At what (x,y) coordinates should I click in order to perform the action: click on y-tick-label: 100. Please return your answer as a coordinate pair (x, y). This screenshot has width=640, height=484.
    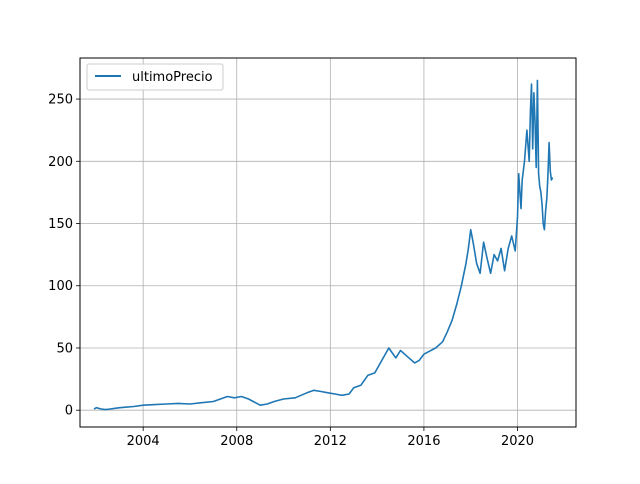
    Looking at the image, I should click on (60, 286).